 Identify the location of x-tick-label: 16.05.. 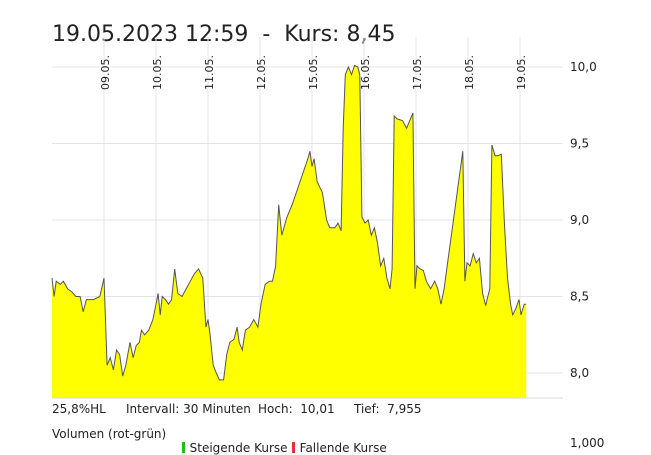
(365, 72).